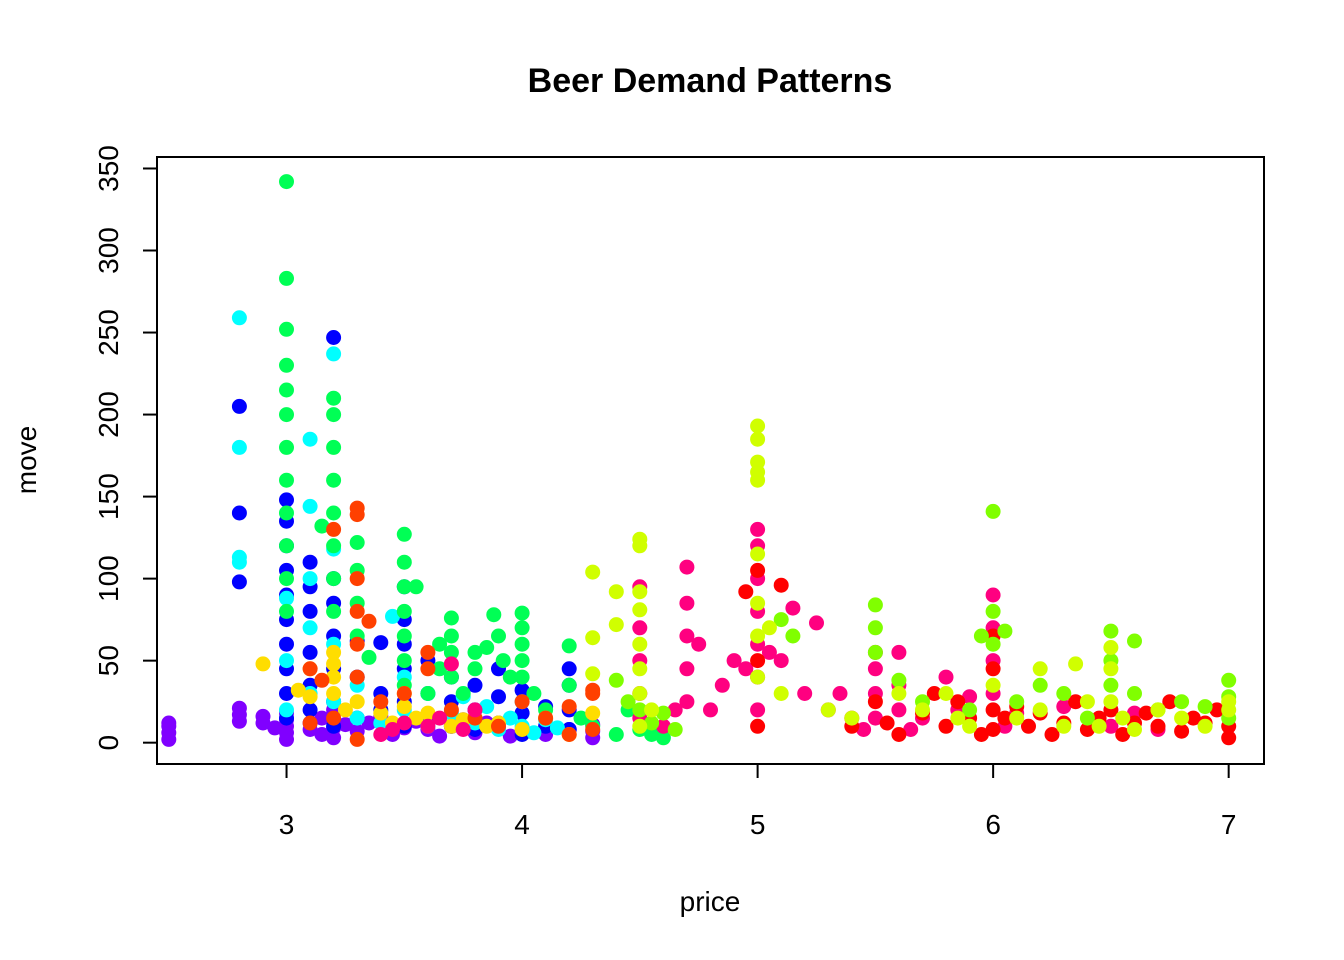 This screenshot has height=960, width=1344. What do you see at coordinates (108, 250) in the screenshot?
I see `y-tick-label: 300` at bounding box center [108, 250].